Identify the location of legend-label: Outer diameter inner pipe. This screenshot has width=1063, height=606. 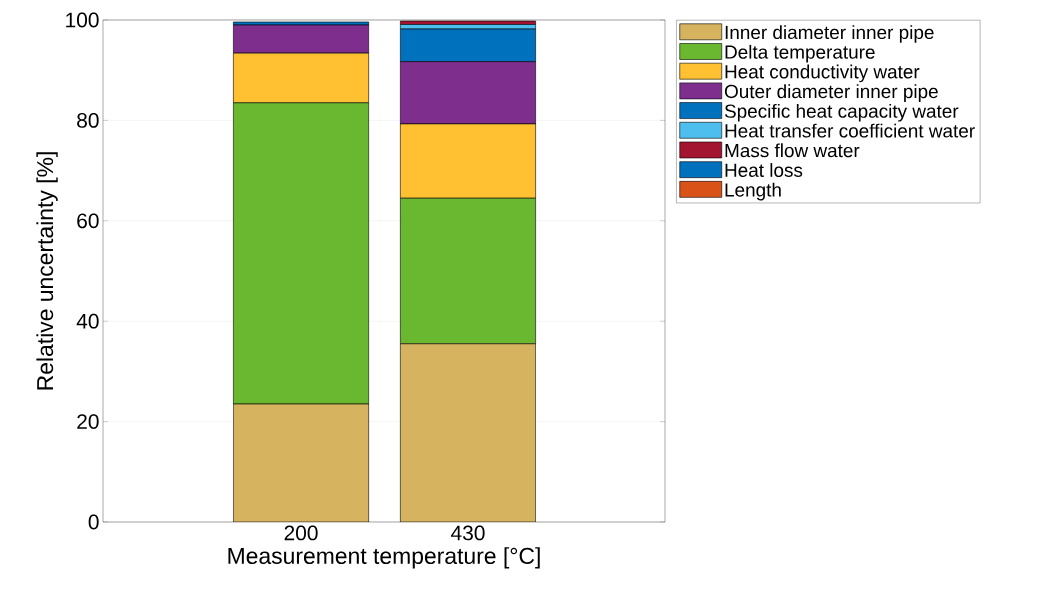
(831, 93).